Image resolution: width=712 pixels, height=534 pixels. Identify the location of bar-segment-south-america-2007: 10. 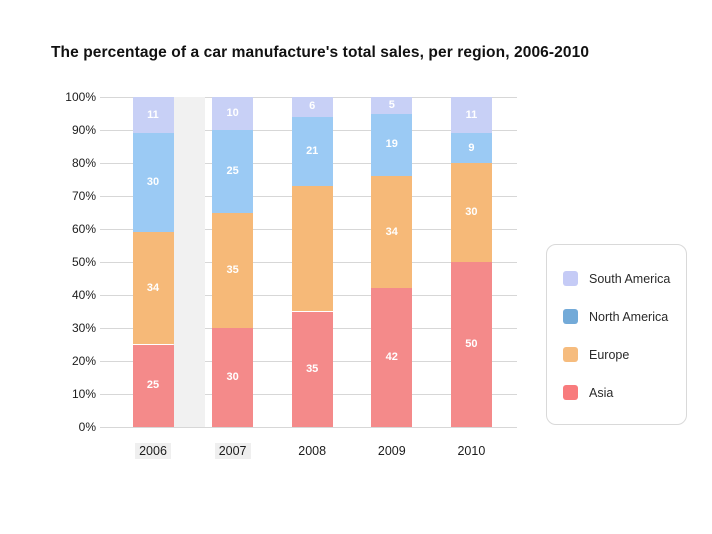
(233, 113).